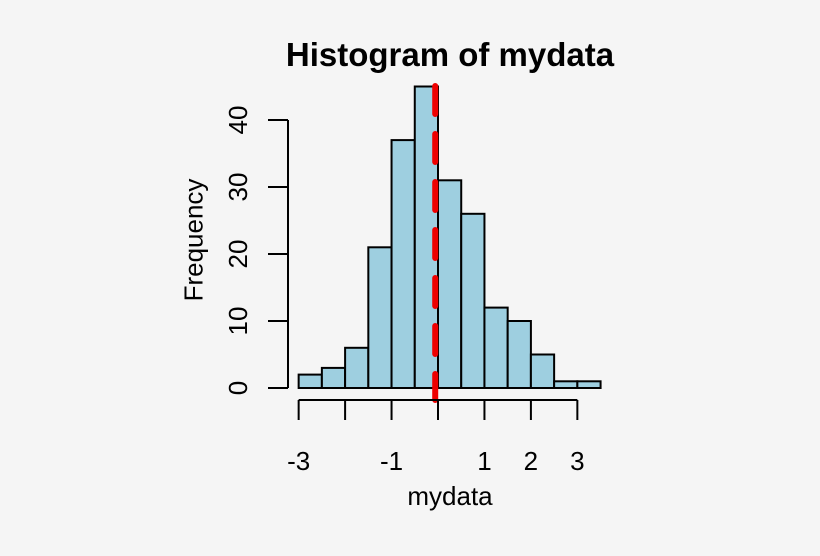 The width and height of the screenshot is (820, 556). I want to click on y-axis: 0 10 20 30 40, so click(256, 250).